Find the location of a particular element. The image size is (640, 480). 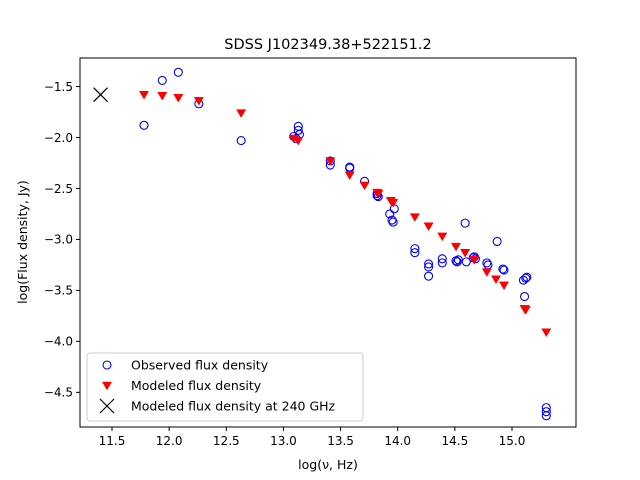

y-tick-label: −3.5 is located at coordinates (58, 291).